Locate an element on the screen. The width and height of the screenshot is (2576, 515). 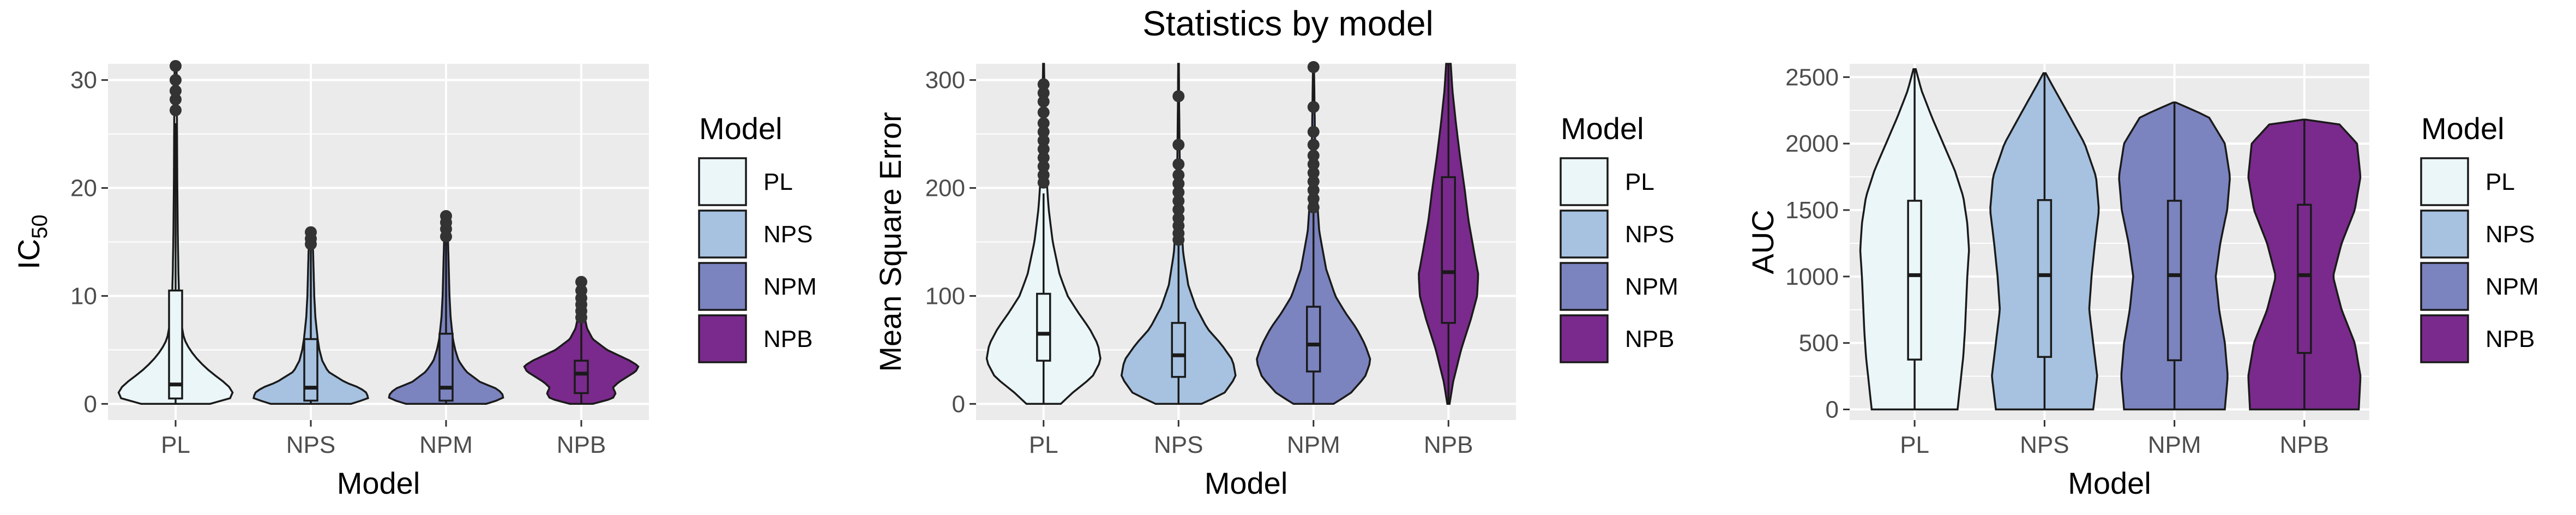
x-tick-label: NPM is located at coordinates (446, 445).